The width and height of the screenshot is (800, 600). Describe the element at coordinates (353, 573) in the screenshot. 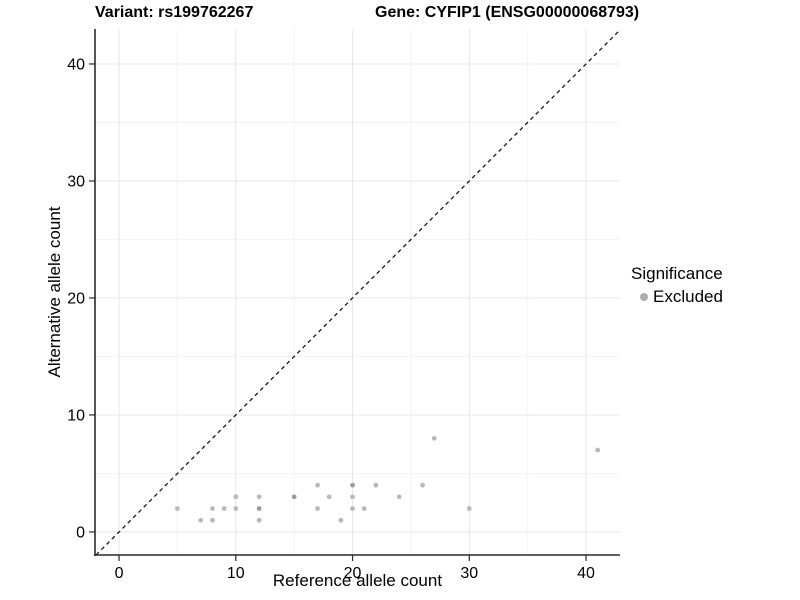

I see `x-tick-label: 20` at that location.